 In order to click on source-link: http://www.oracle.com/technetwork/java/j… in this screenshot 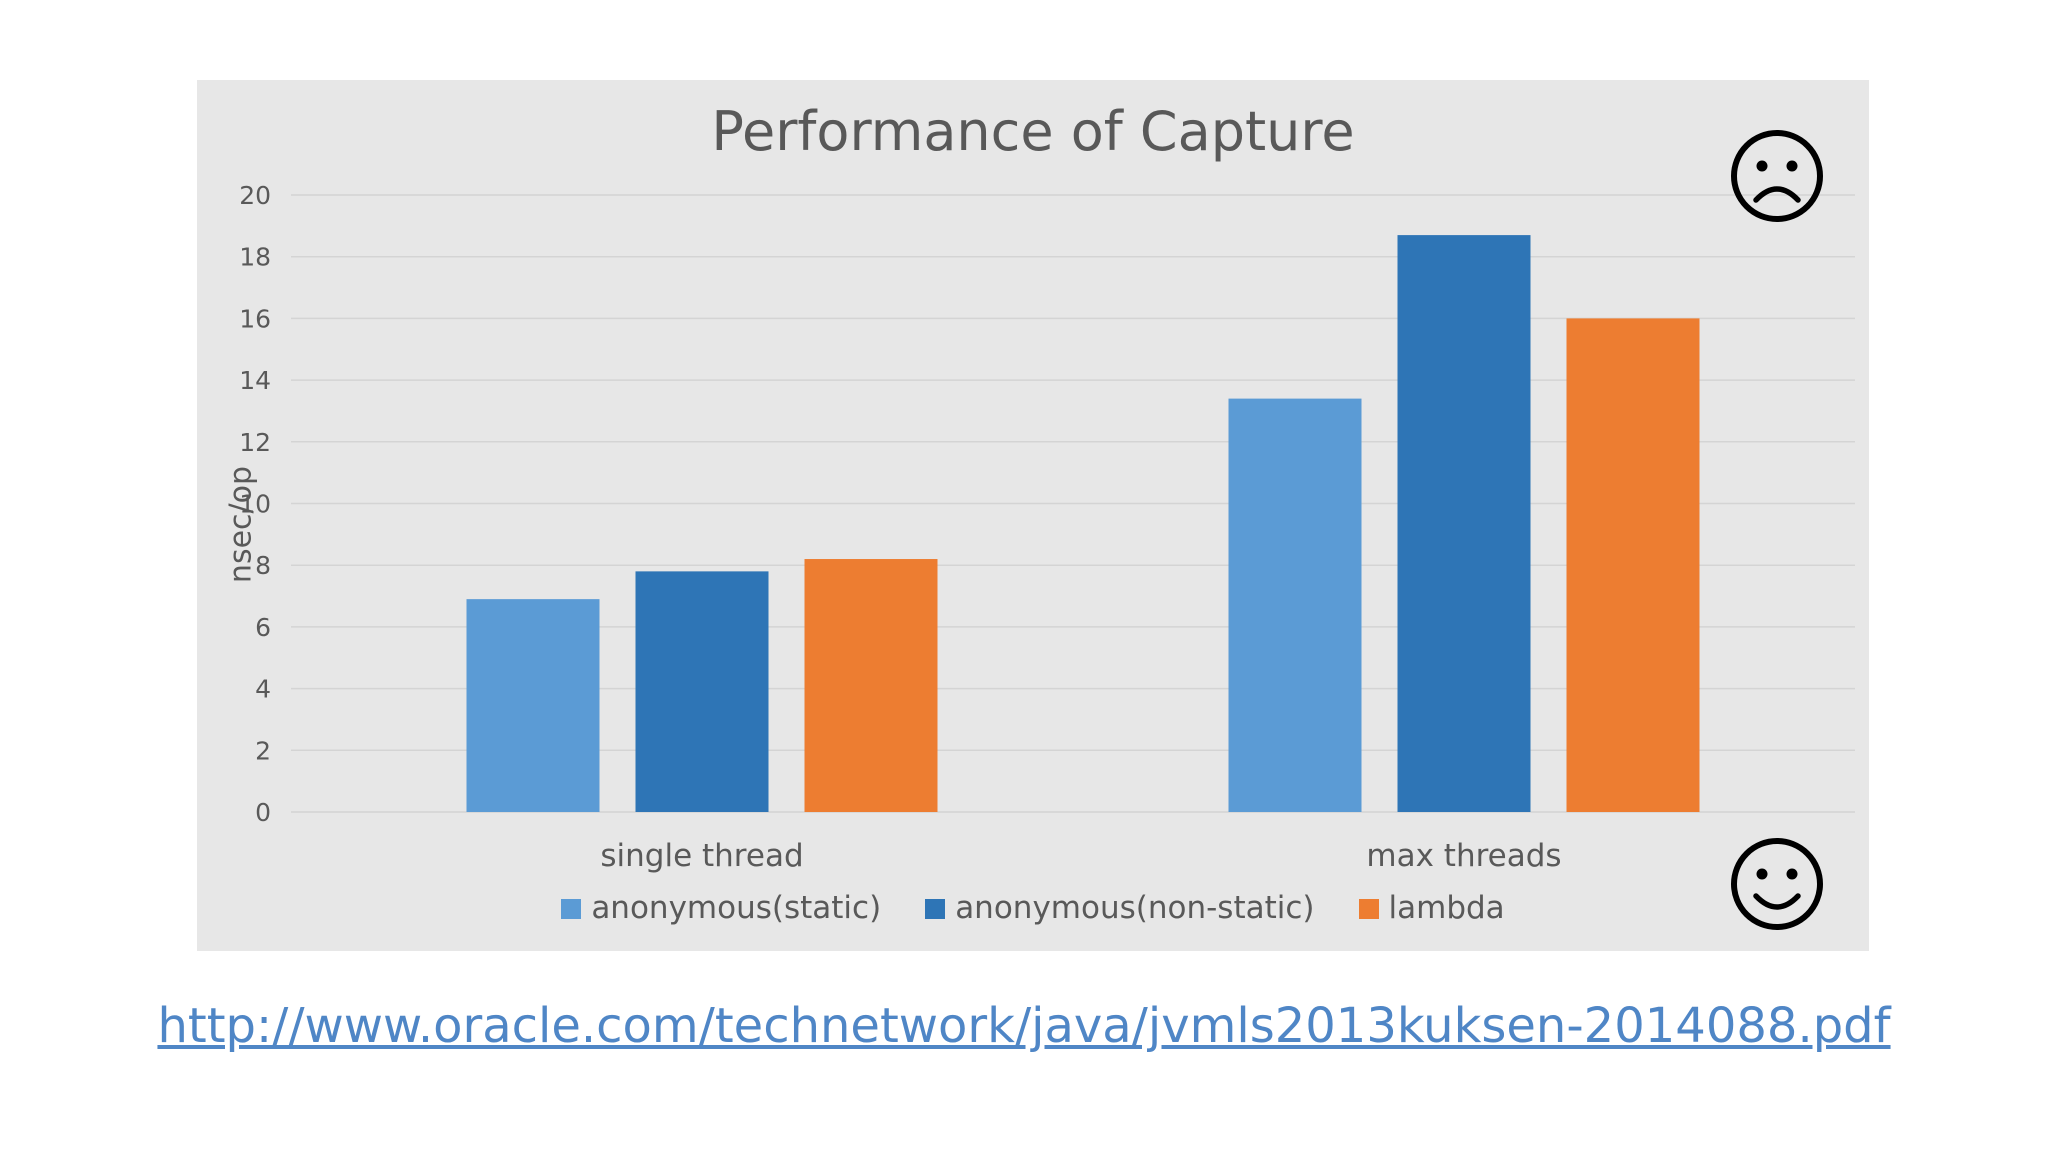, I will do `click(1024, 1026)`.